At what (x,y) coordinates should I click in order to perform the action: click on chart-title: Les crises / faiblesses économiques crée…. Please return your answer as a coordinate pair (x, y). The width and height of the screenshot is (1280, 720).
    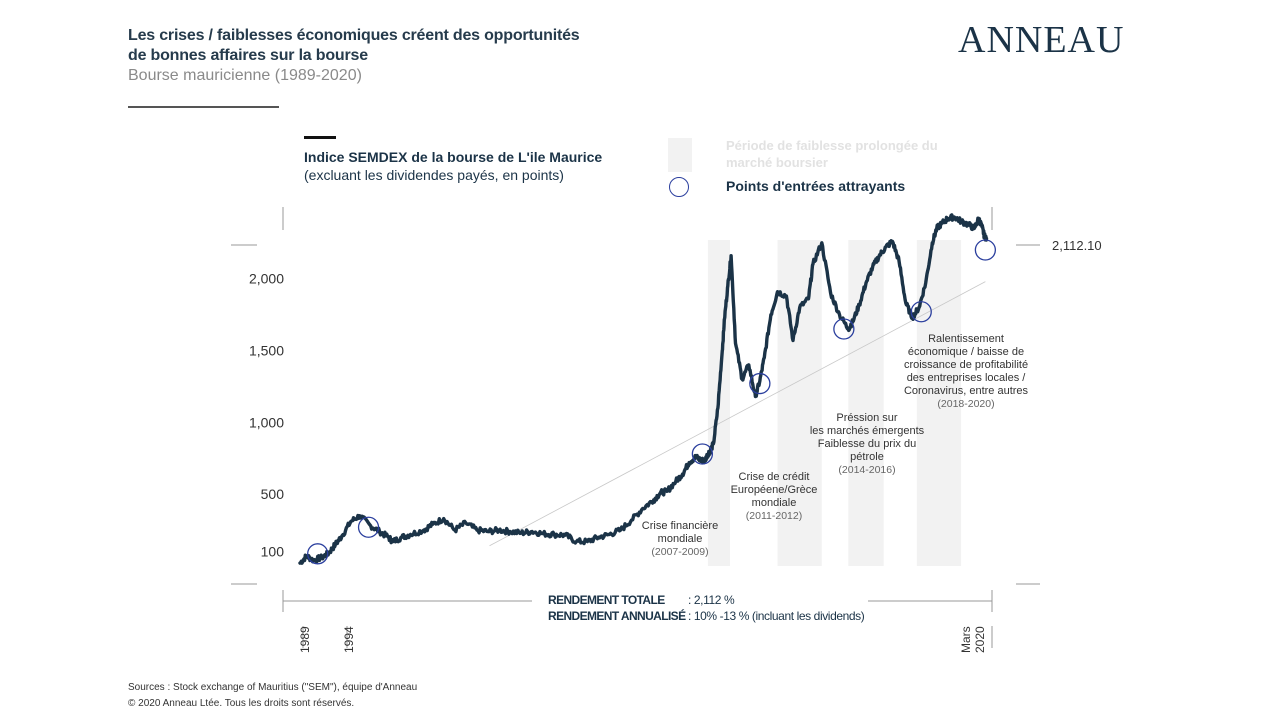
    Looking at the image, I should click on (354, 46).